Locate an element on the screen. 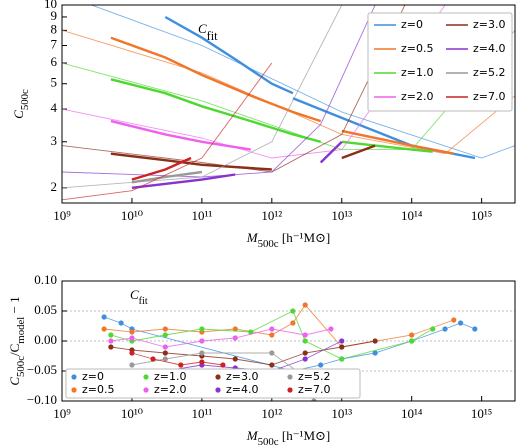 The image size is (520, 446). model-line is located at coordinates (167, 131).